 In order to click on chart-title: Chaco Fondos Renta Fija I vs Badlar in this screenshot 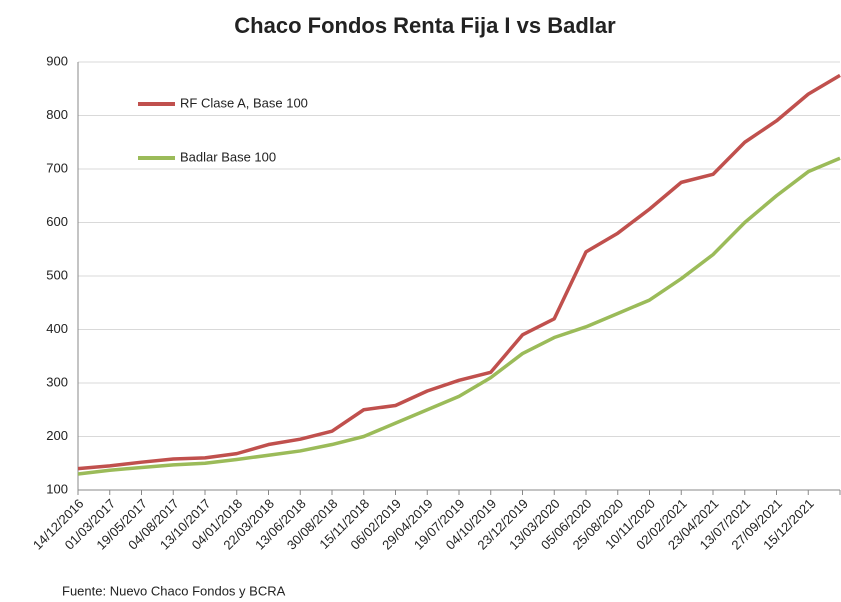, I will do `click(425, 25)`.